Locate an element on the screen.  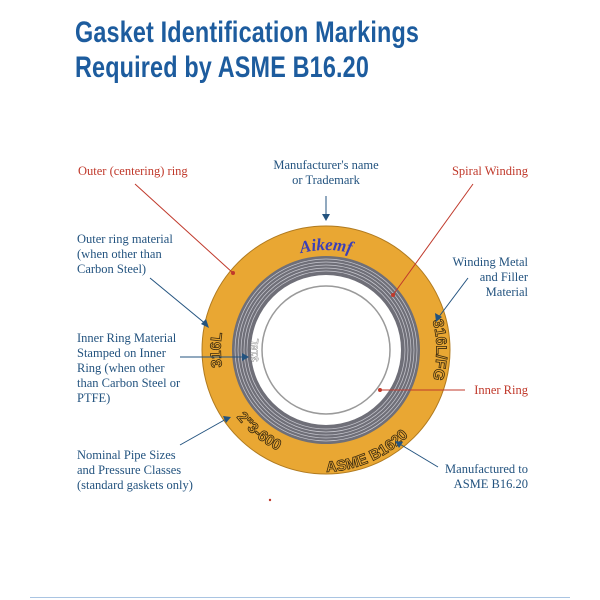
label-line: Manufacturer's name is located at coordinates (326, 165).